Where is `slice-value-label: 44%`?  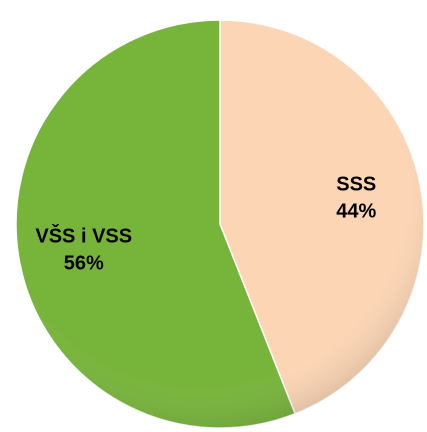
slice-value-label: 44% is located at coordinates (356, 211).